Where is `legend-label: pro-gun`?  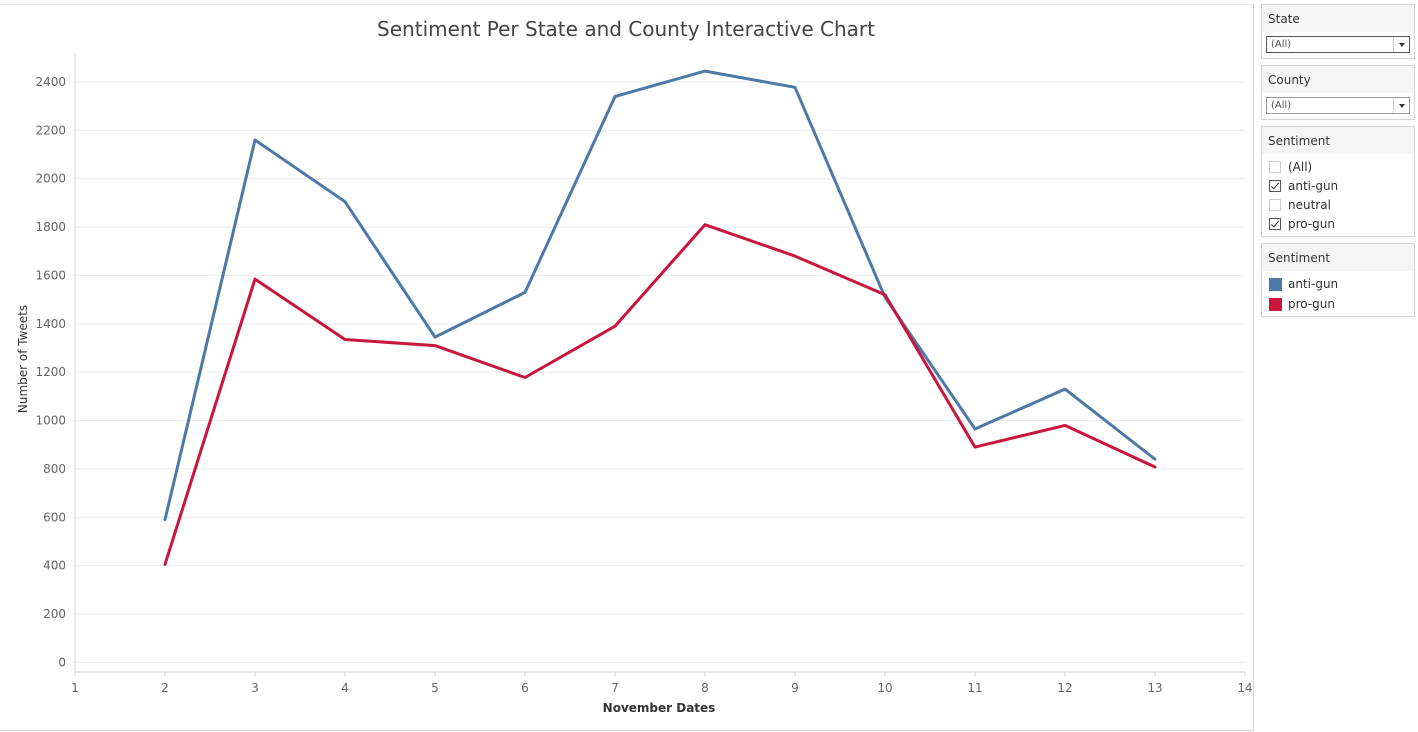 legend-label: pro-gun is located at coordinates (1312, 304).